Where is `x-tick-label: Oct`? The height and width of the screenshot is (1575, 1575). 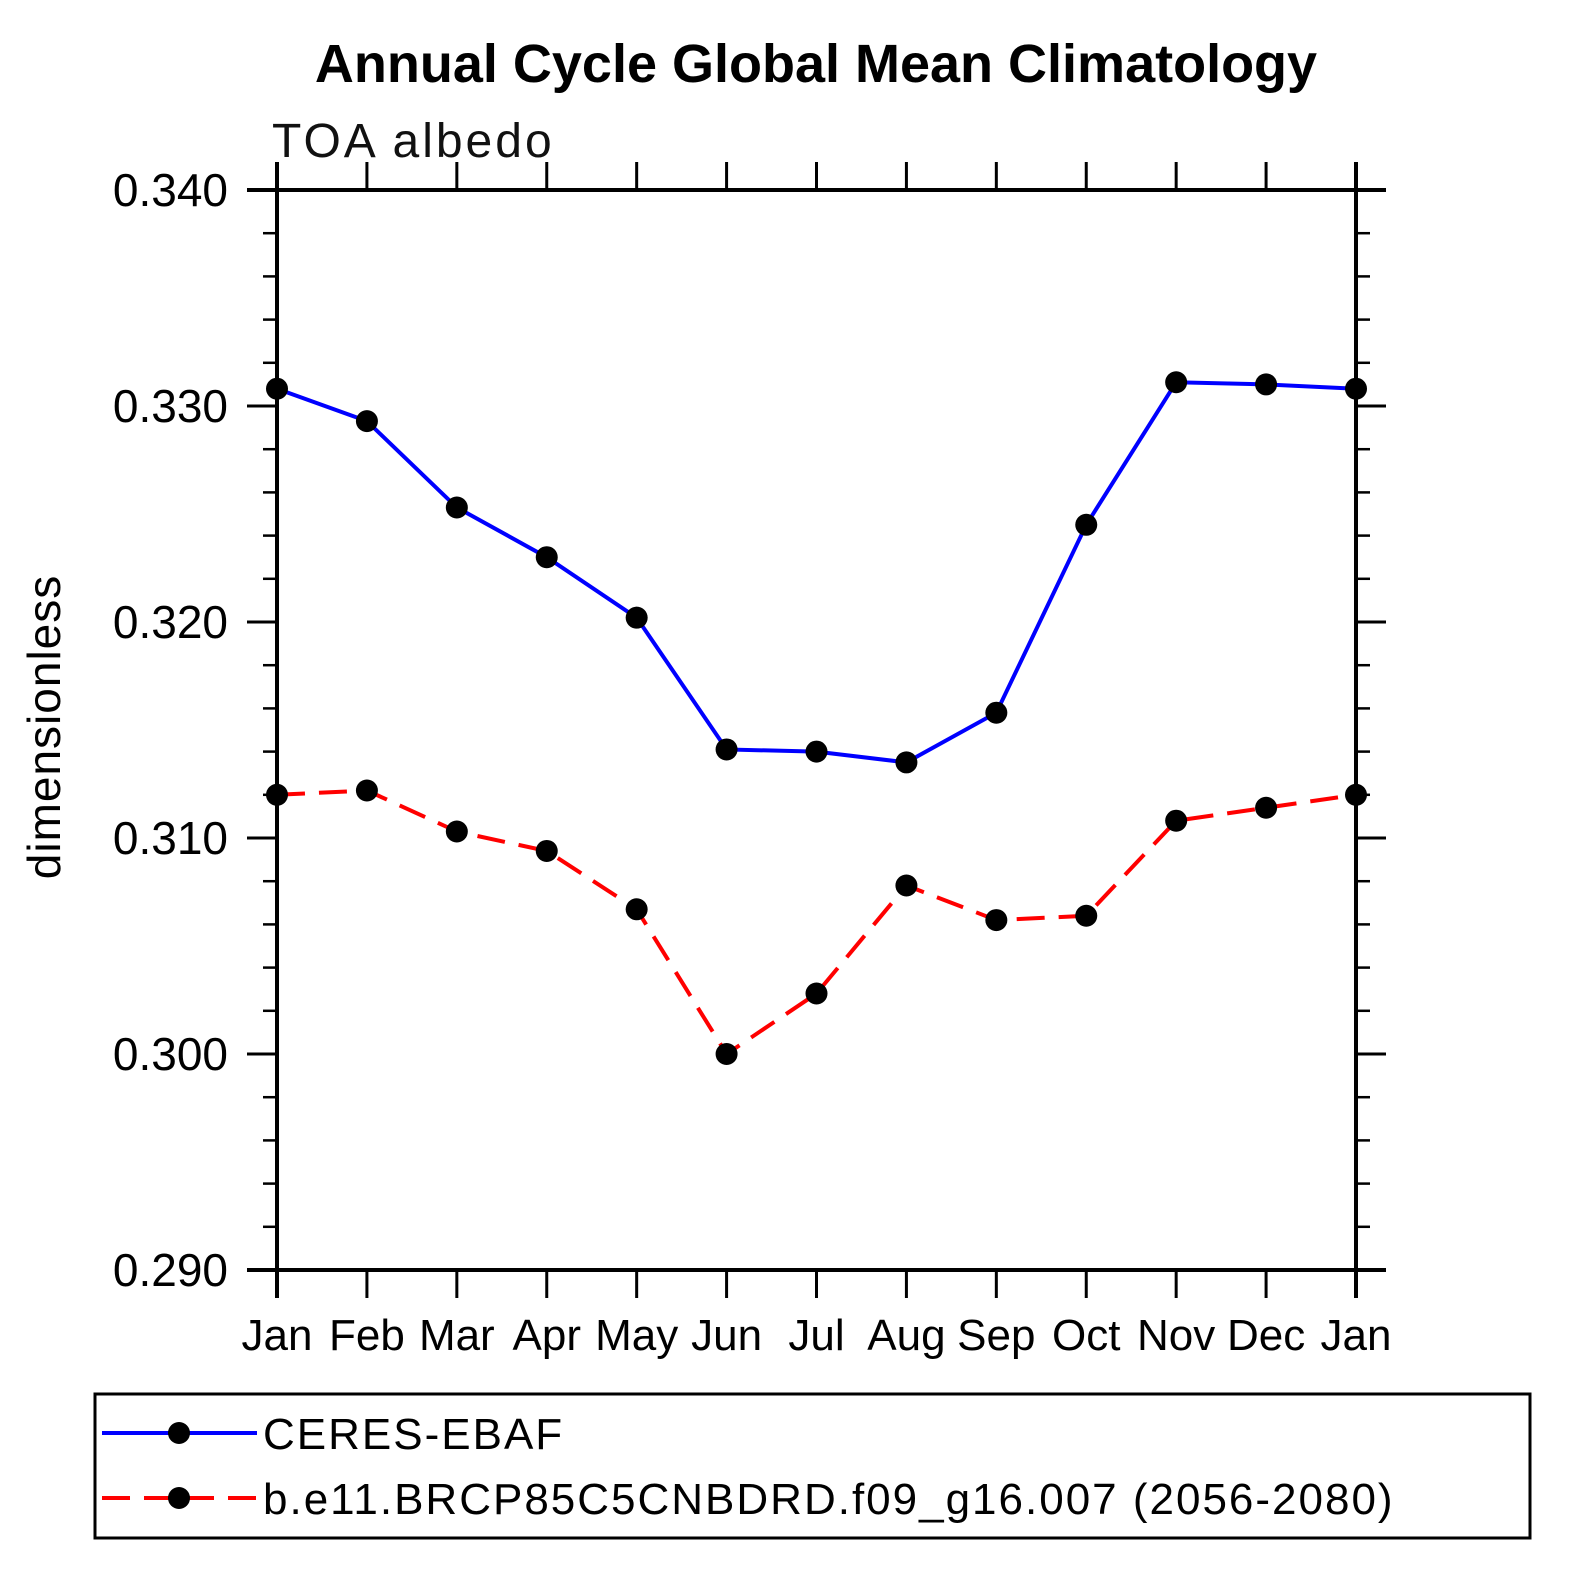 x-tick-label: Oct is located at coordinates (1086, 1335).